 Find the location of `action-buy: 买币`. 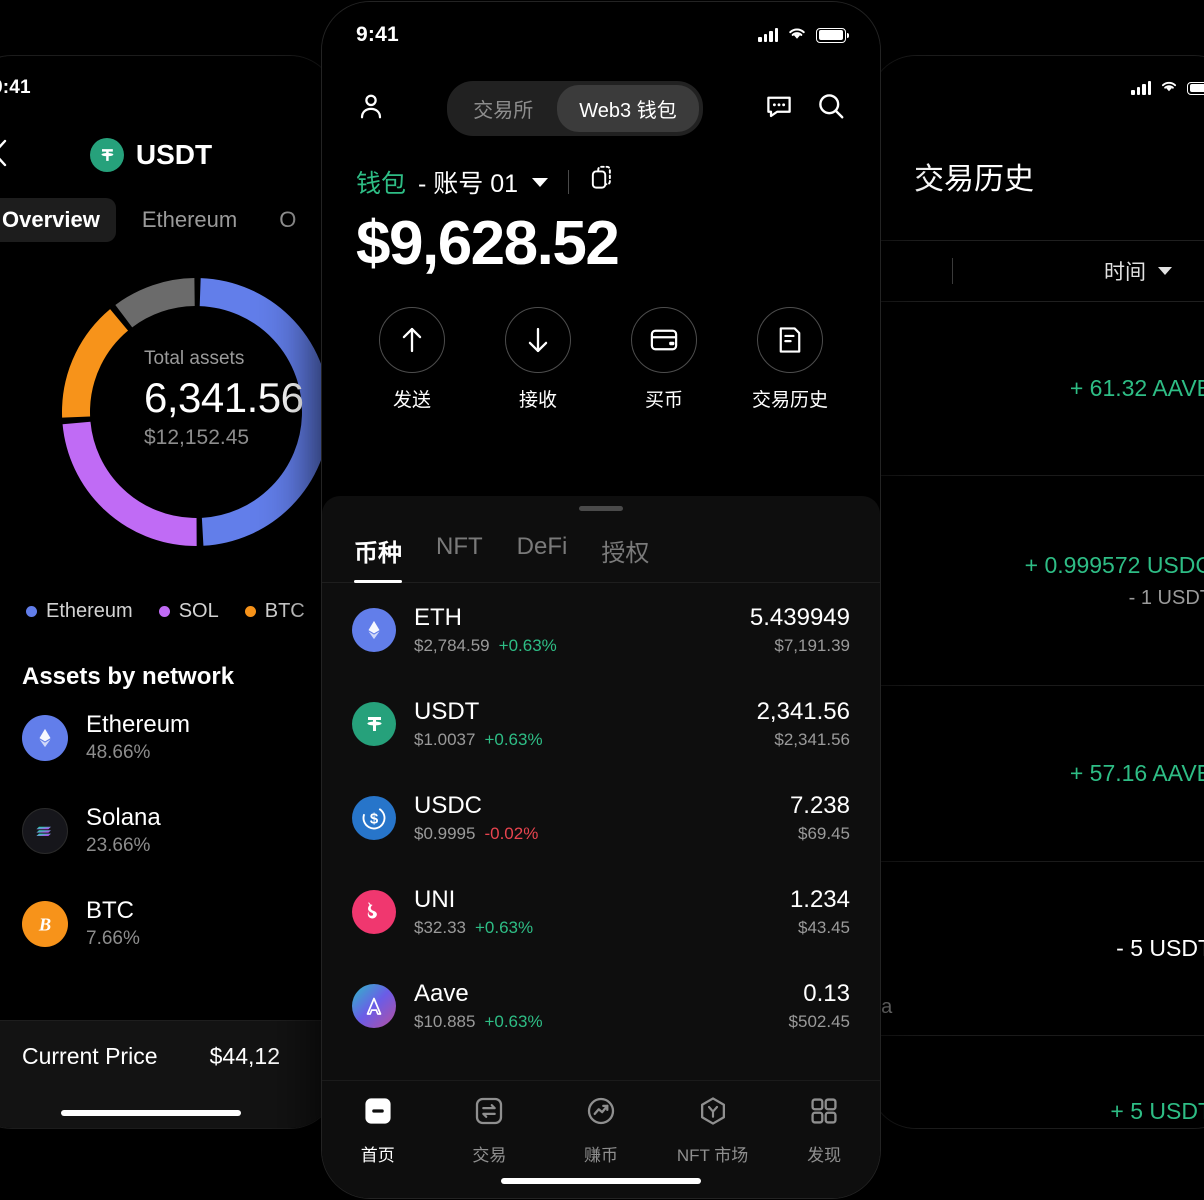

action-buy: 买币 is located at coordinates (664, 359).